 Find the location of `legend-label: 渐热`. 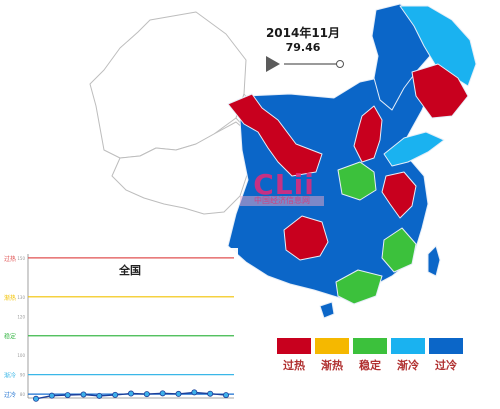

legend-label: 渐热 is located at coordinates (332, 365).